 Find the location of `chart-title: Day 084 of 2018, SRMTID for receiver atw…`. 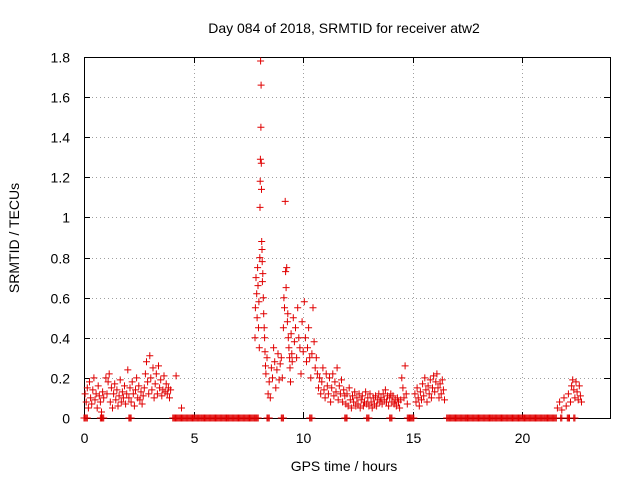

chart-title: Day 084 of 2018, SRMTID for receiver atw… is located at coordinates (344, 28).